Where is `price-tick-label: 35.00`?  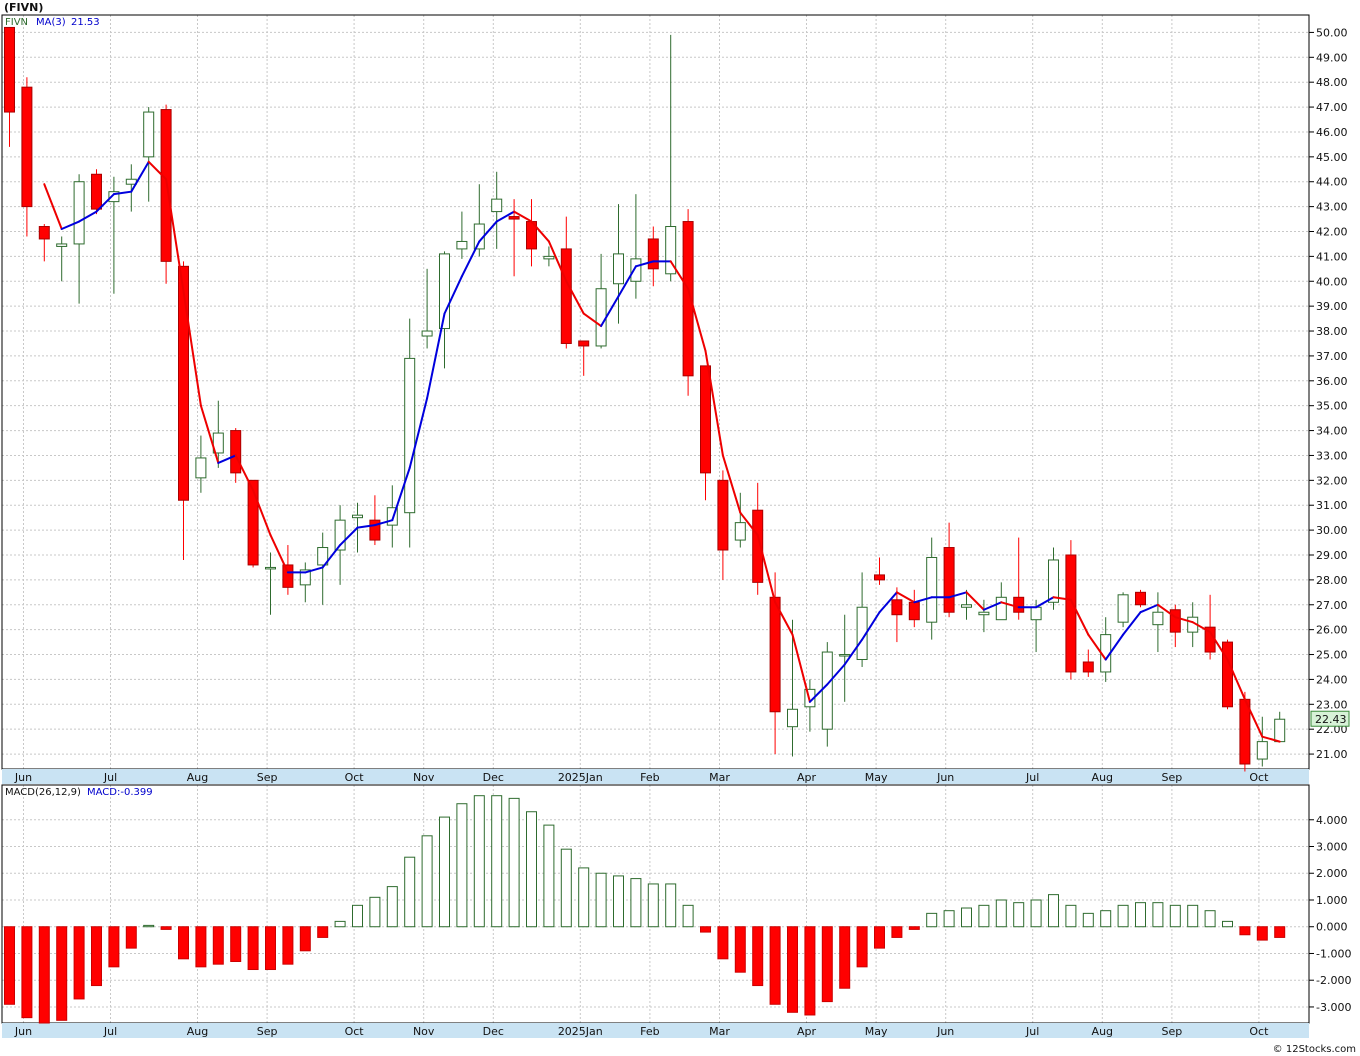 price-tick-label: 35.00 is located at coordinates (1332, 406).